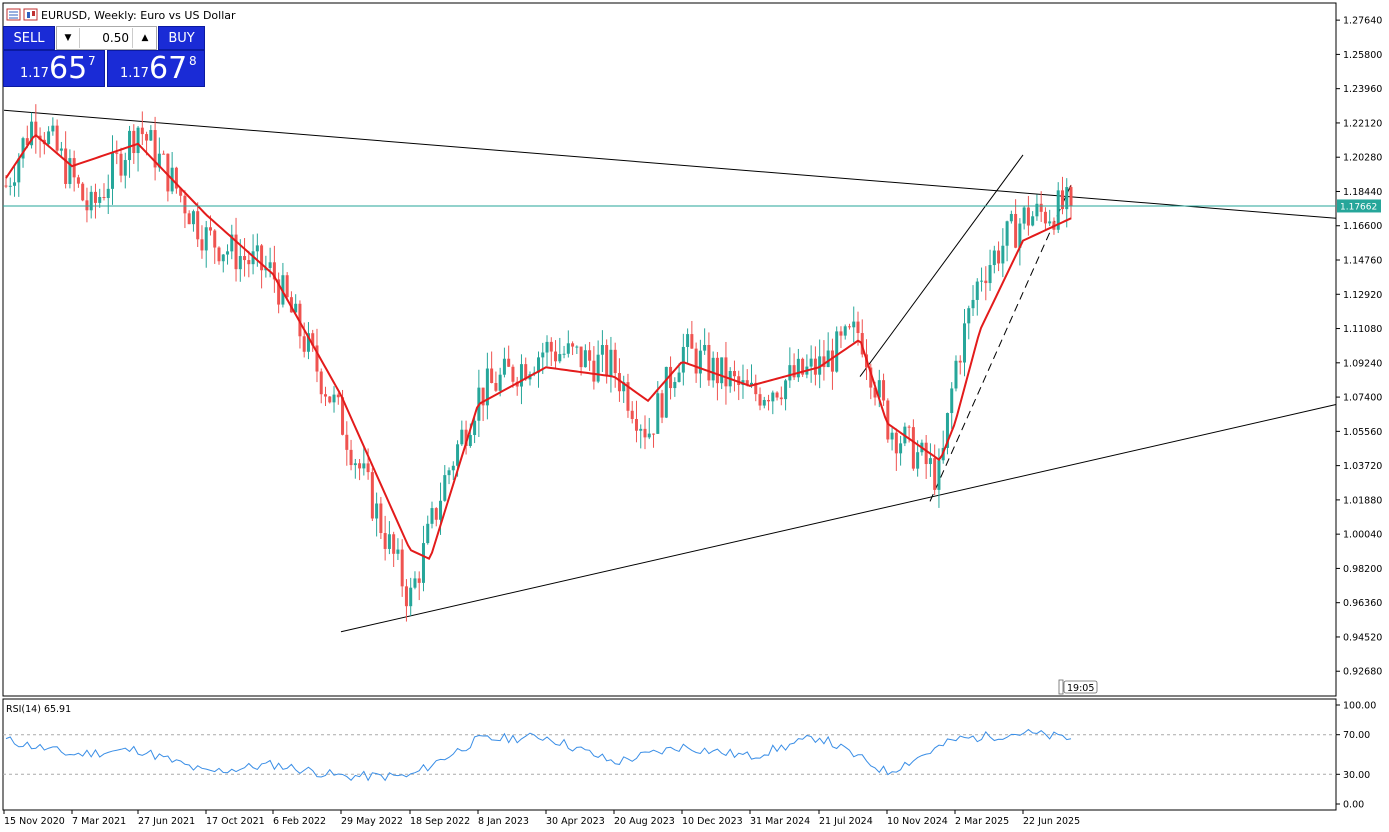 This screenshot has width=1389, height=832. I want to click on one-click-trading-panel: SELL ▼ ▲ BUY 1.17 65 7 1.17 67 8, so click(104, 56).